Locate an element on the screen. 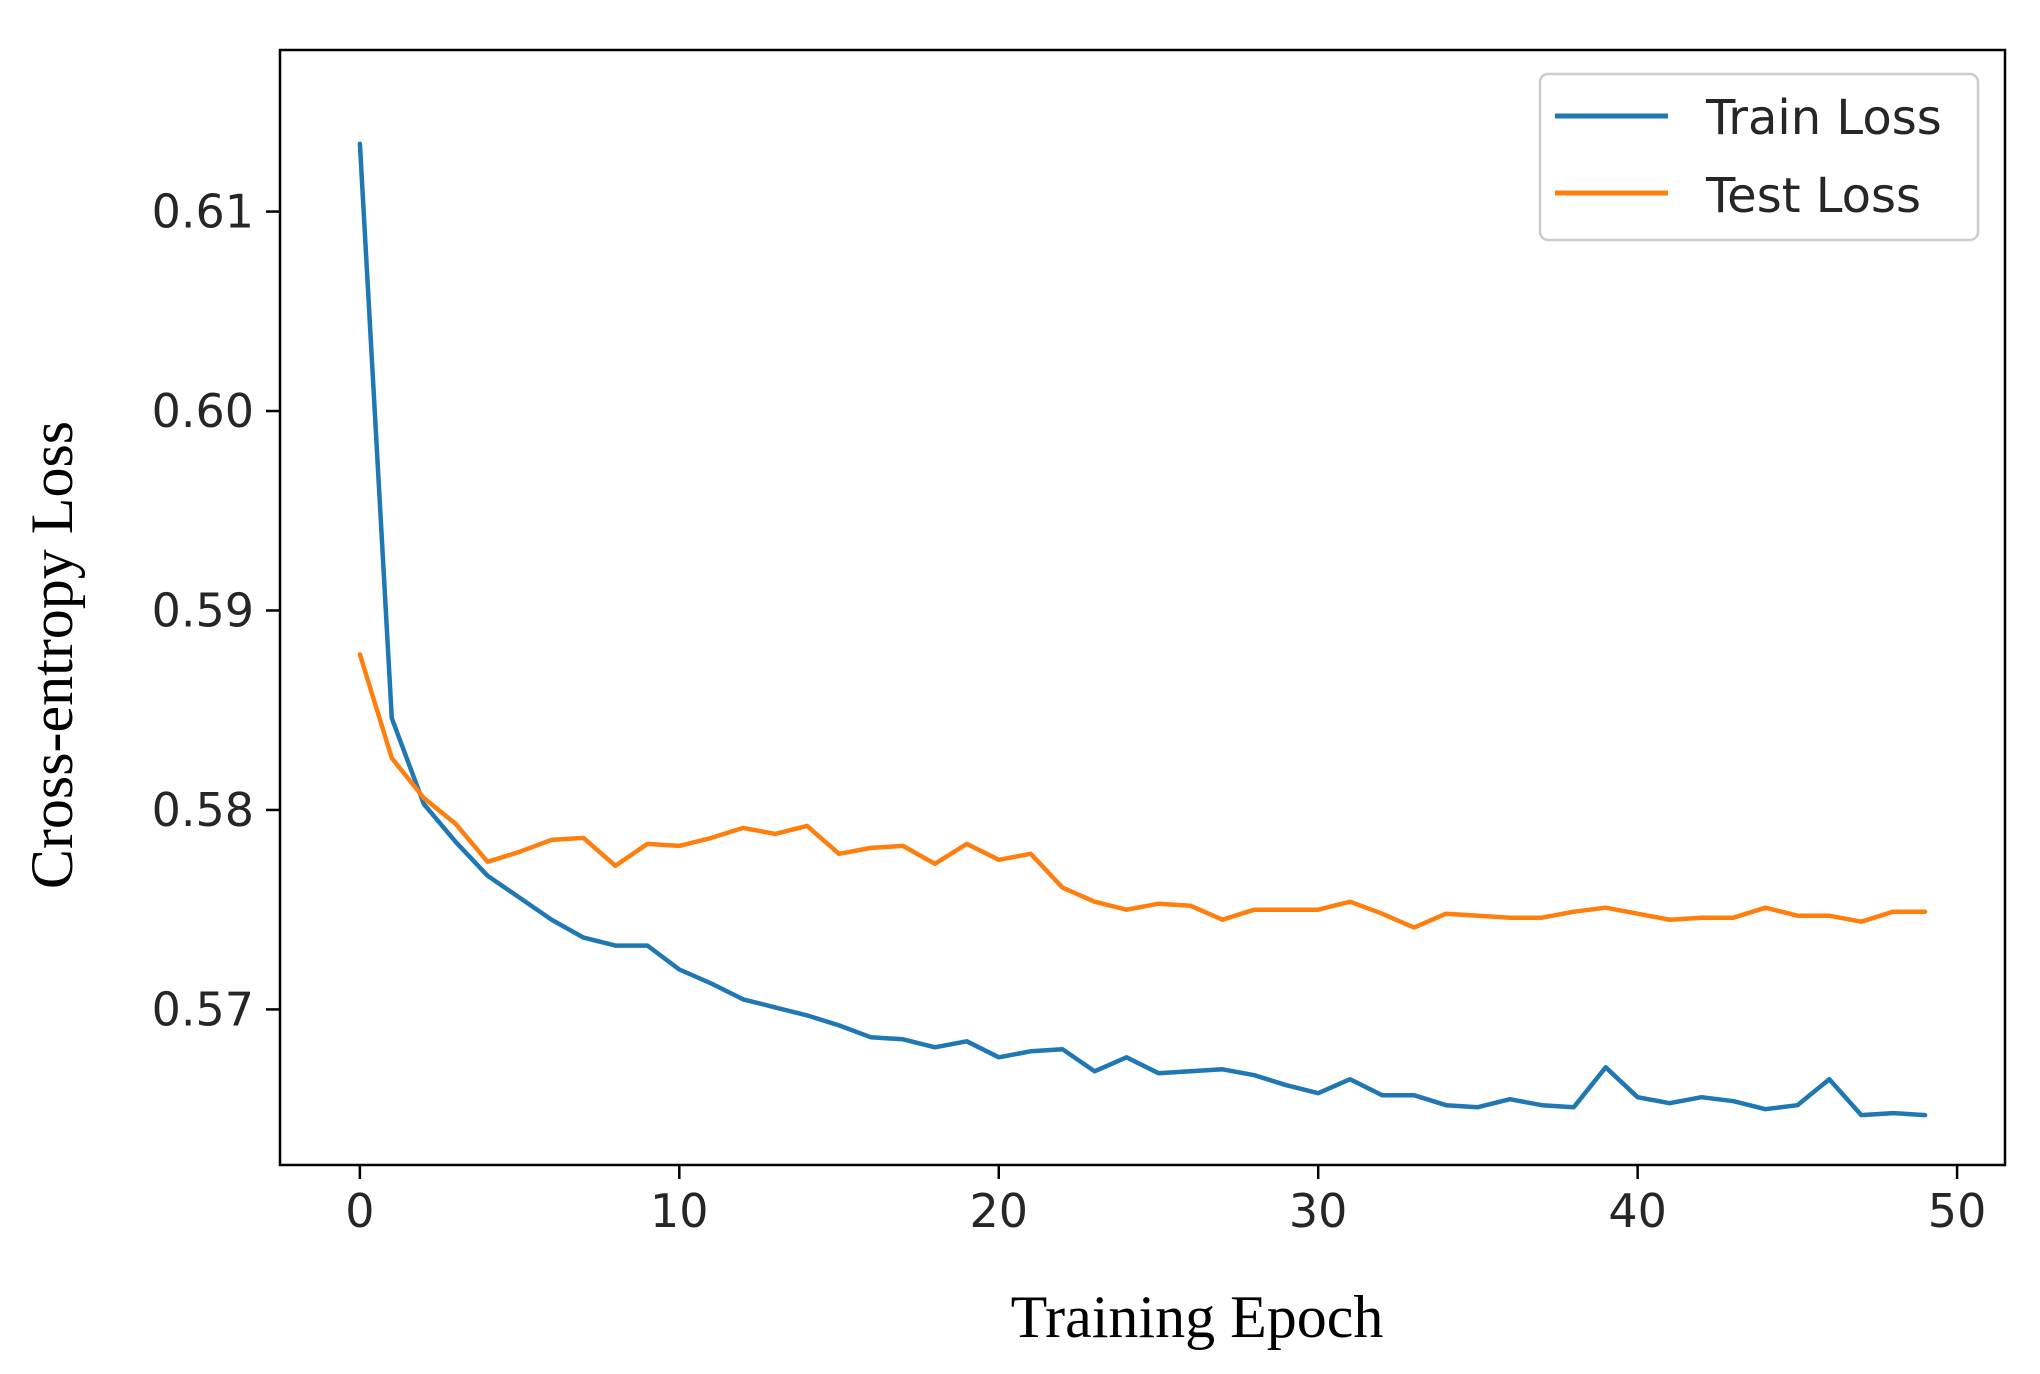  y-axis: 0.57 0.58 0.59 0.60 0.61 is located at coordinates (216, 610).